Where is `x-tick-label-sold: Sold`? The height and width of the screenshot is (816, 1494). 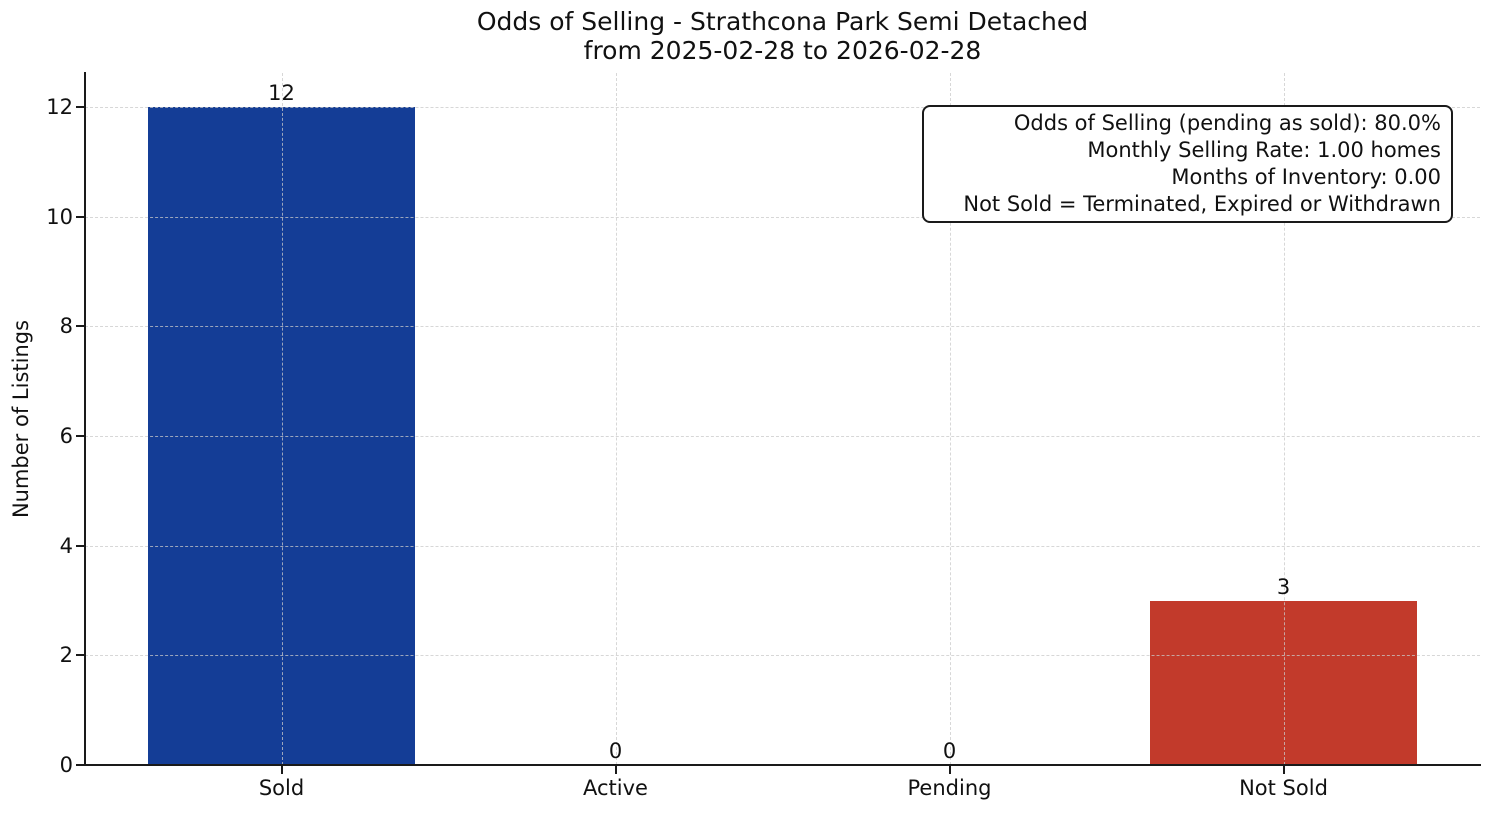
x-tick-label-sold: Sold is located at coordinates (281, 788).